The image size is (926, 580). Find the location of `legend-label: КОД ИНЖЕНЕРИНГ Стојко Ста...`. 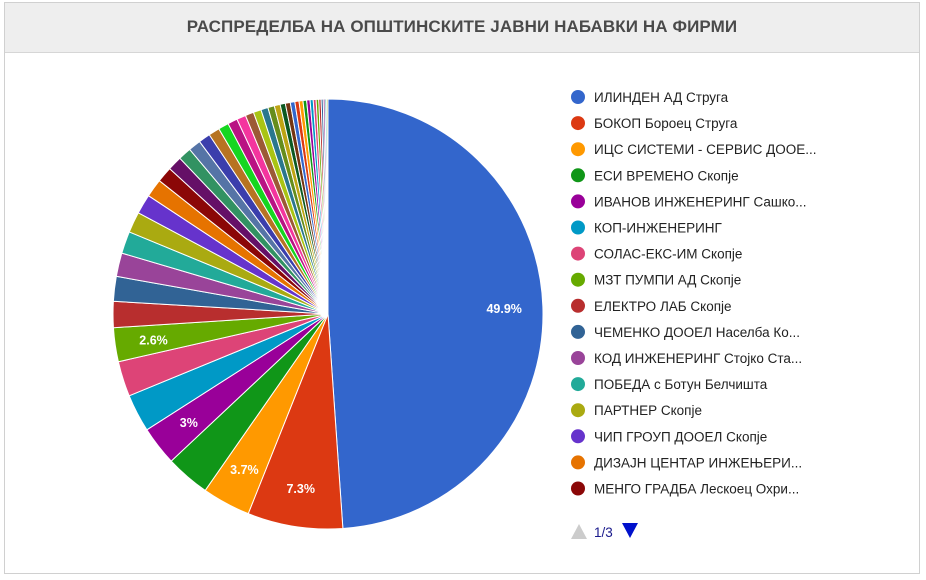

legend-label: КОД ИНЖЕНЕРИНГ Стојко Ста... is located at coordinates (698, 358).